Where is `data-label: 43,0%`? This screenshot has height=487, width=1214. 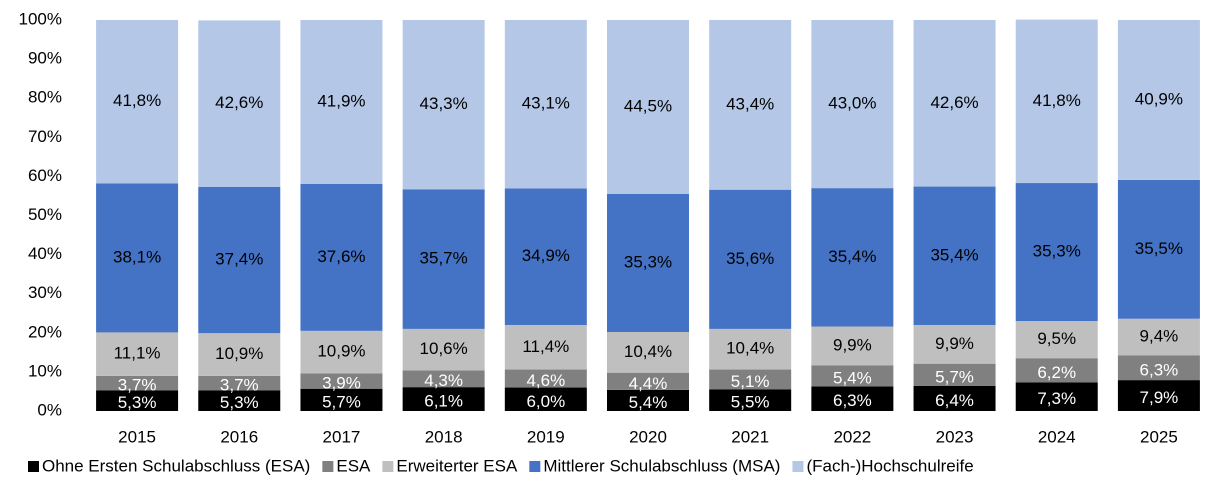 data-label: 43,0% is located at coordinates (852, 103).